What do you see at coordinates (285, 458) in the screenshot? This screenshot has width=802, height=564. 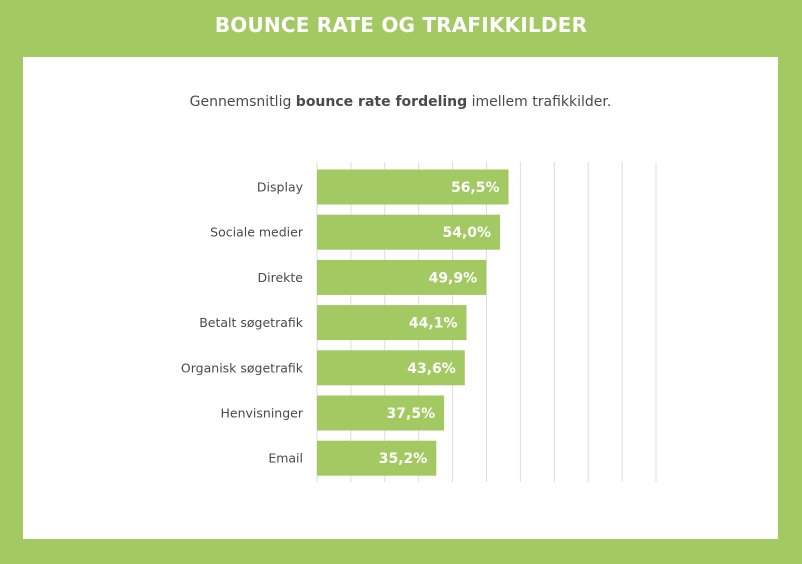 I see `category-label: Email` at bounding box center [285, 458].